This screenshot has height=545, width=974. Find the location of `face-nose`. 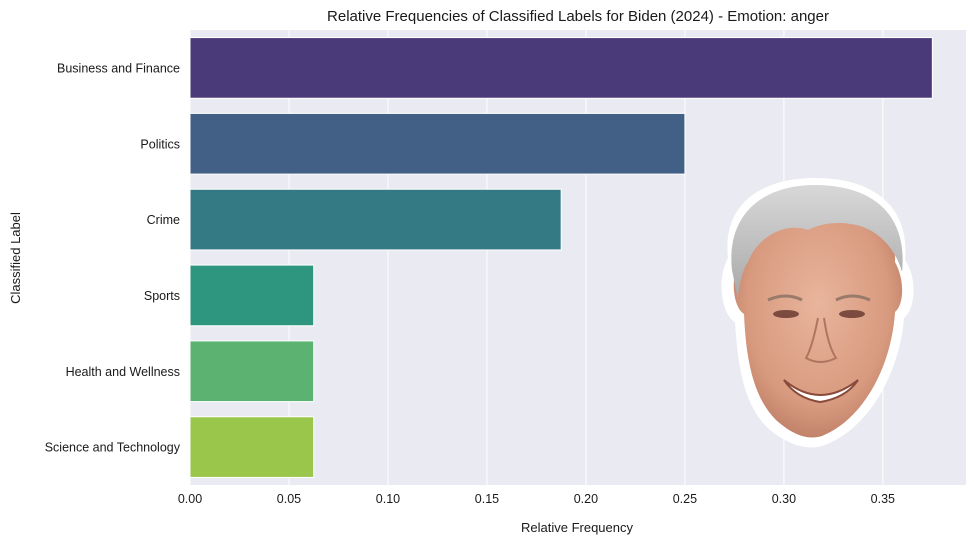

face-nose is located at coordinates (821, 340).